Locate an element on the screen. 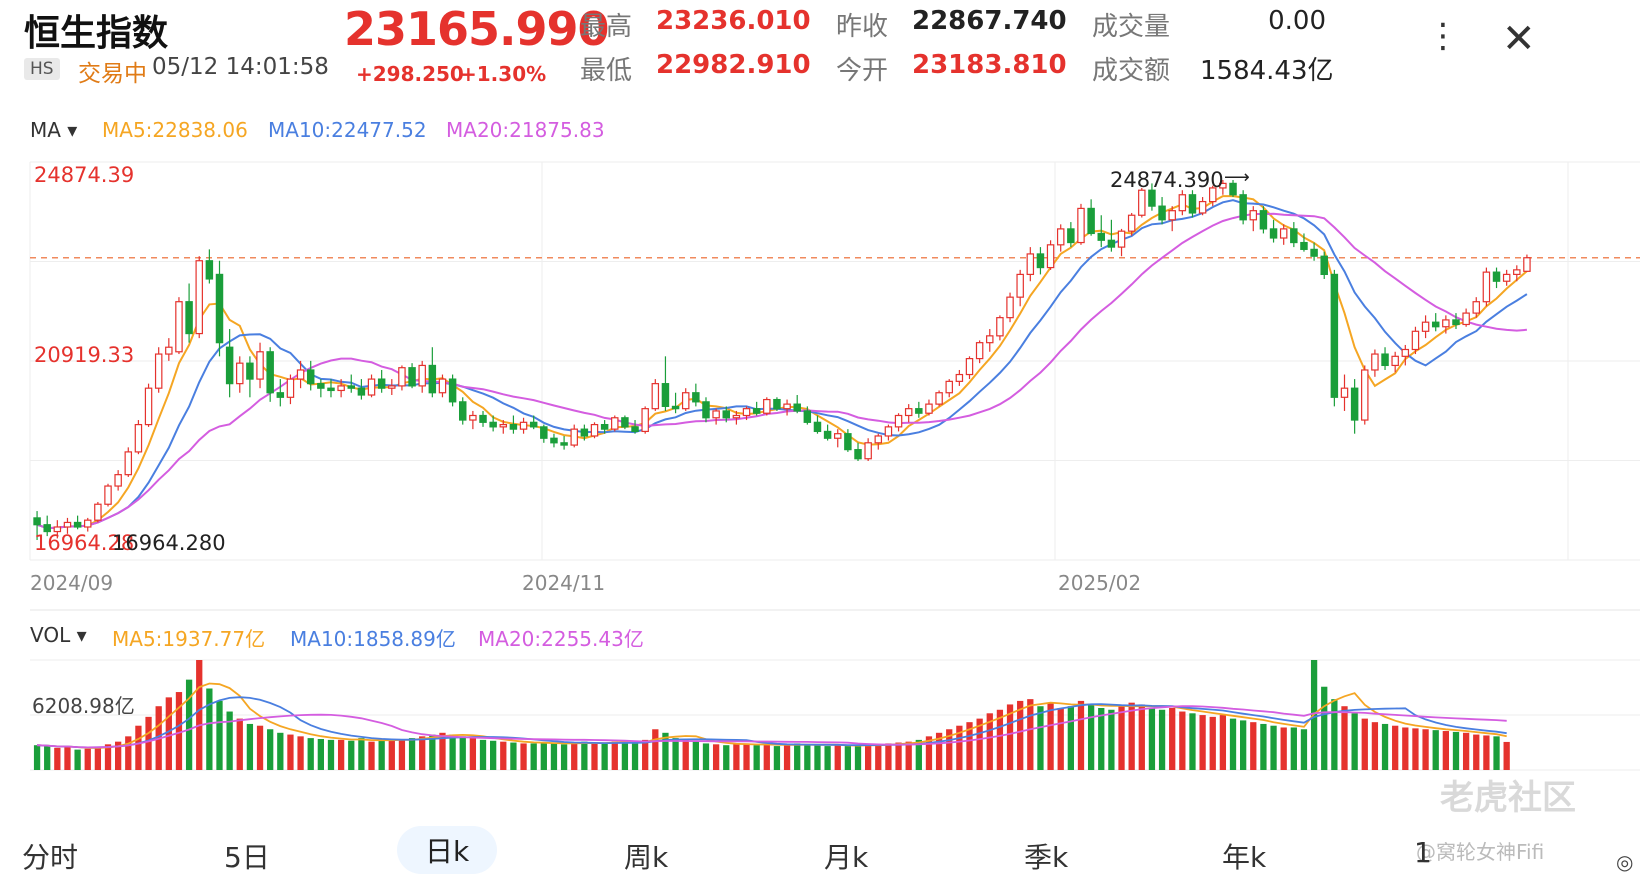  tab-more: 1 is located at coordinates (1423, 852).